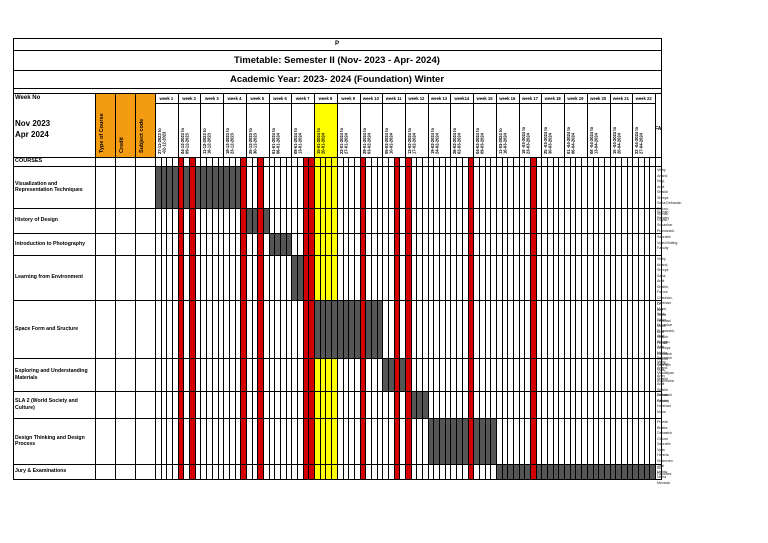  What do you see at coordinates (50, 243) in the screenshot?
I see `course-name: Introduction to Photography` at bounding box center [50, 243].